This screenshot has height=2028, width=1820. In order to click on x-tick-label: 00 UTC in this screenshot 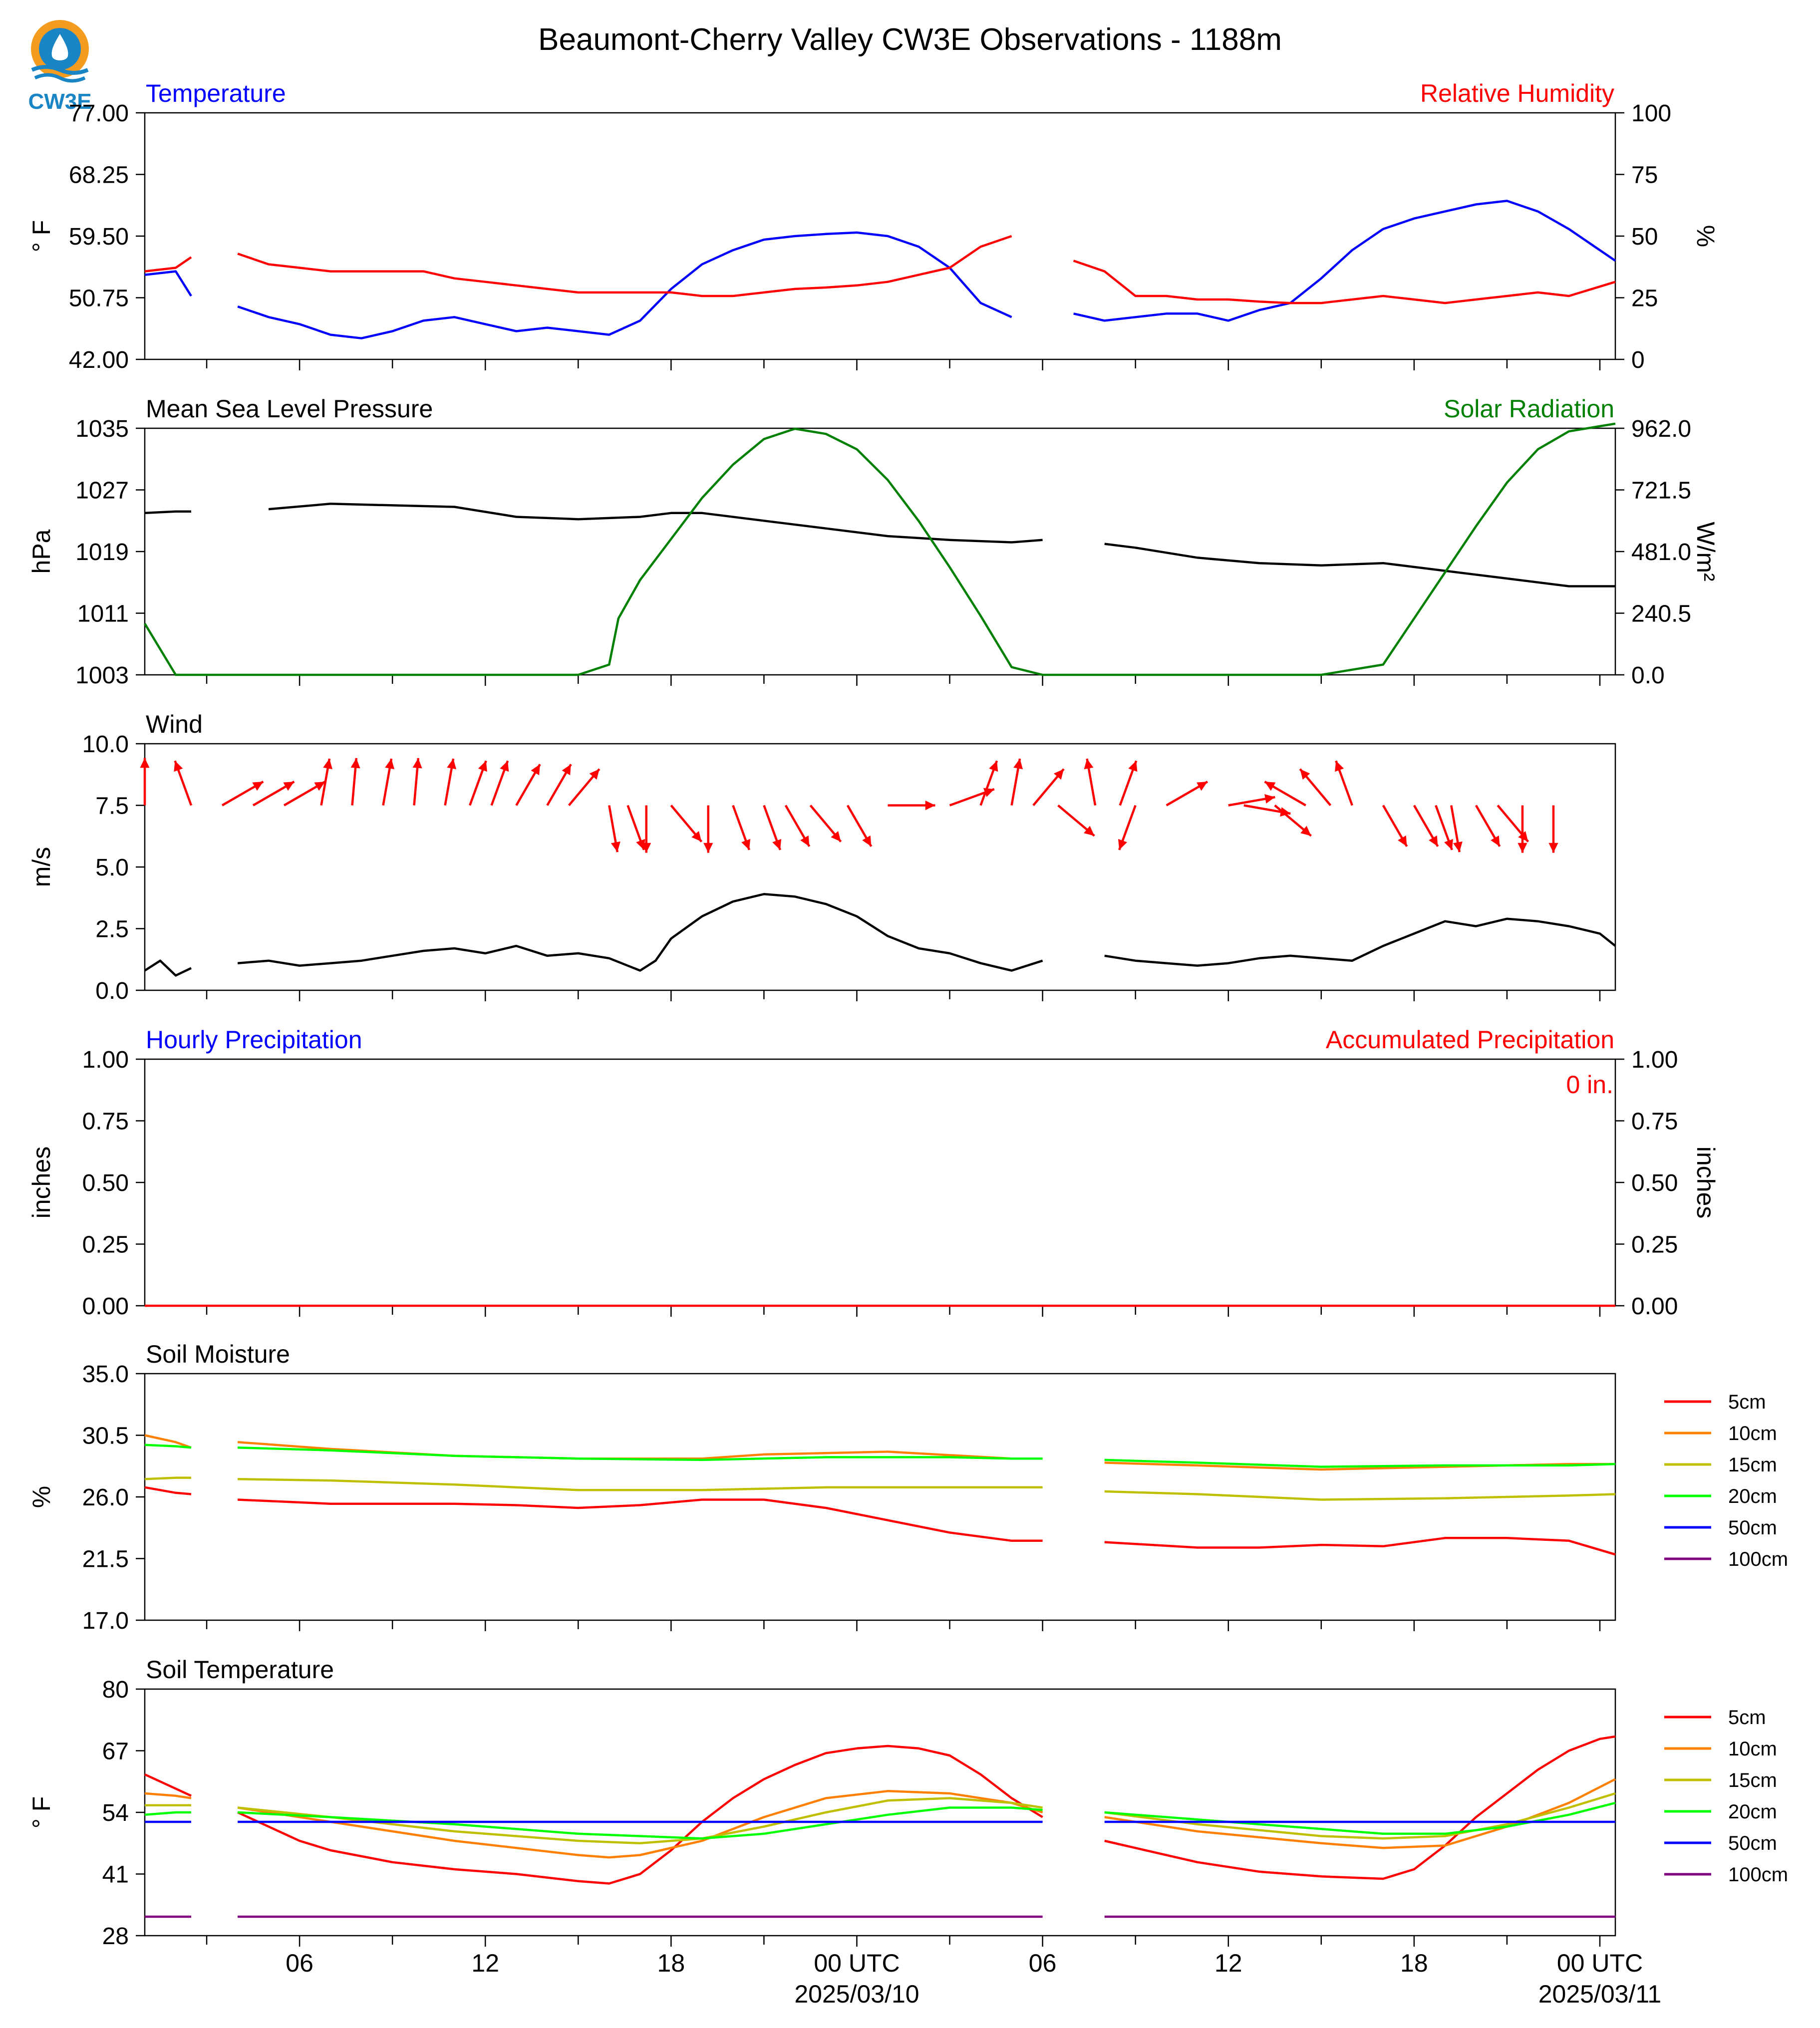, I will do `click(857, 1963)`.